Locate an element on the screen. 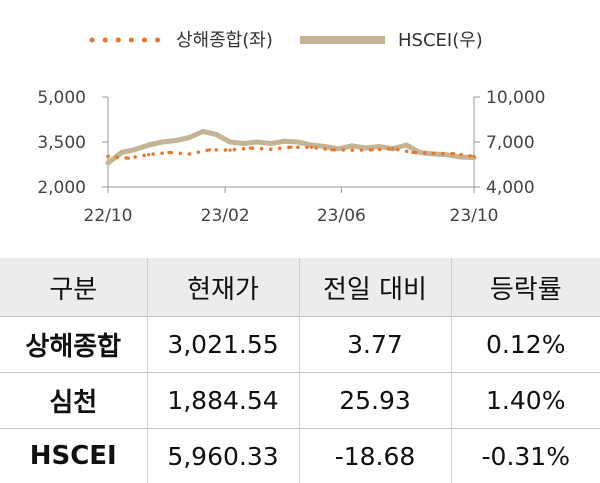 The image size is (600, 483). left-tick-label: 3,500 is located at coordinates (61, 143).